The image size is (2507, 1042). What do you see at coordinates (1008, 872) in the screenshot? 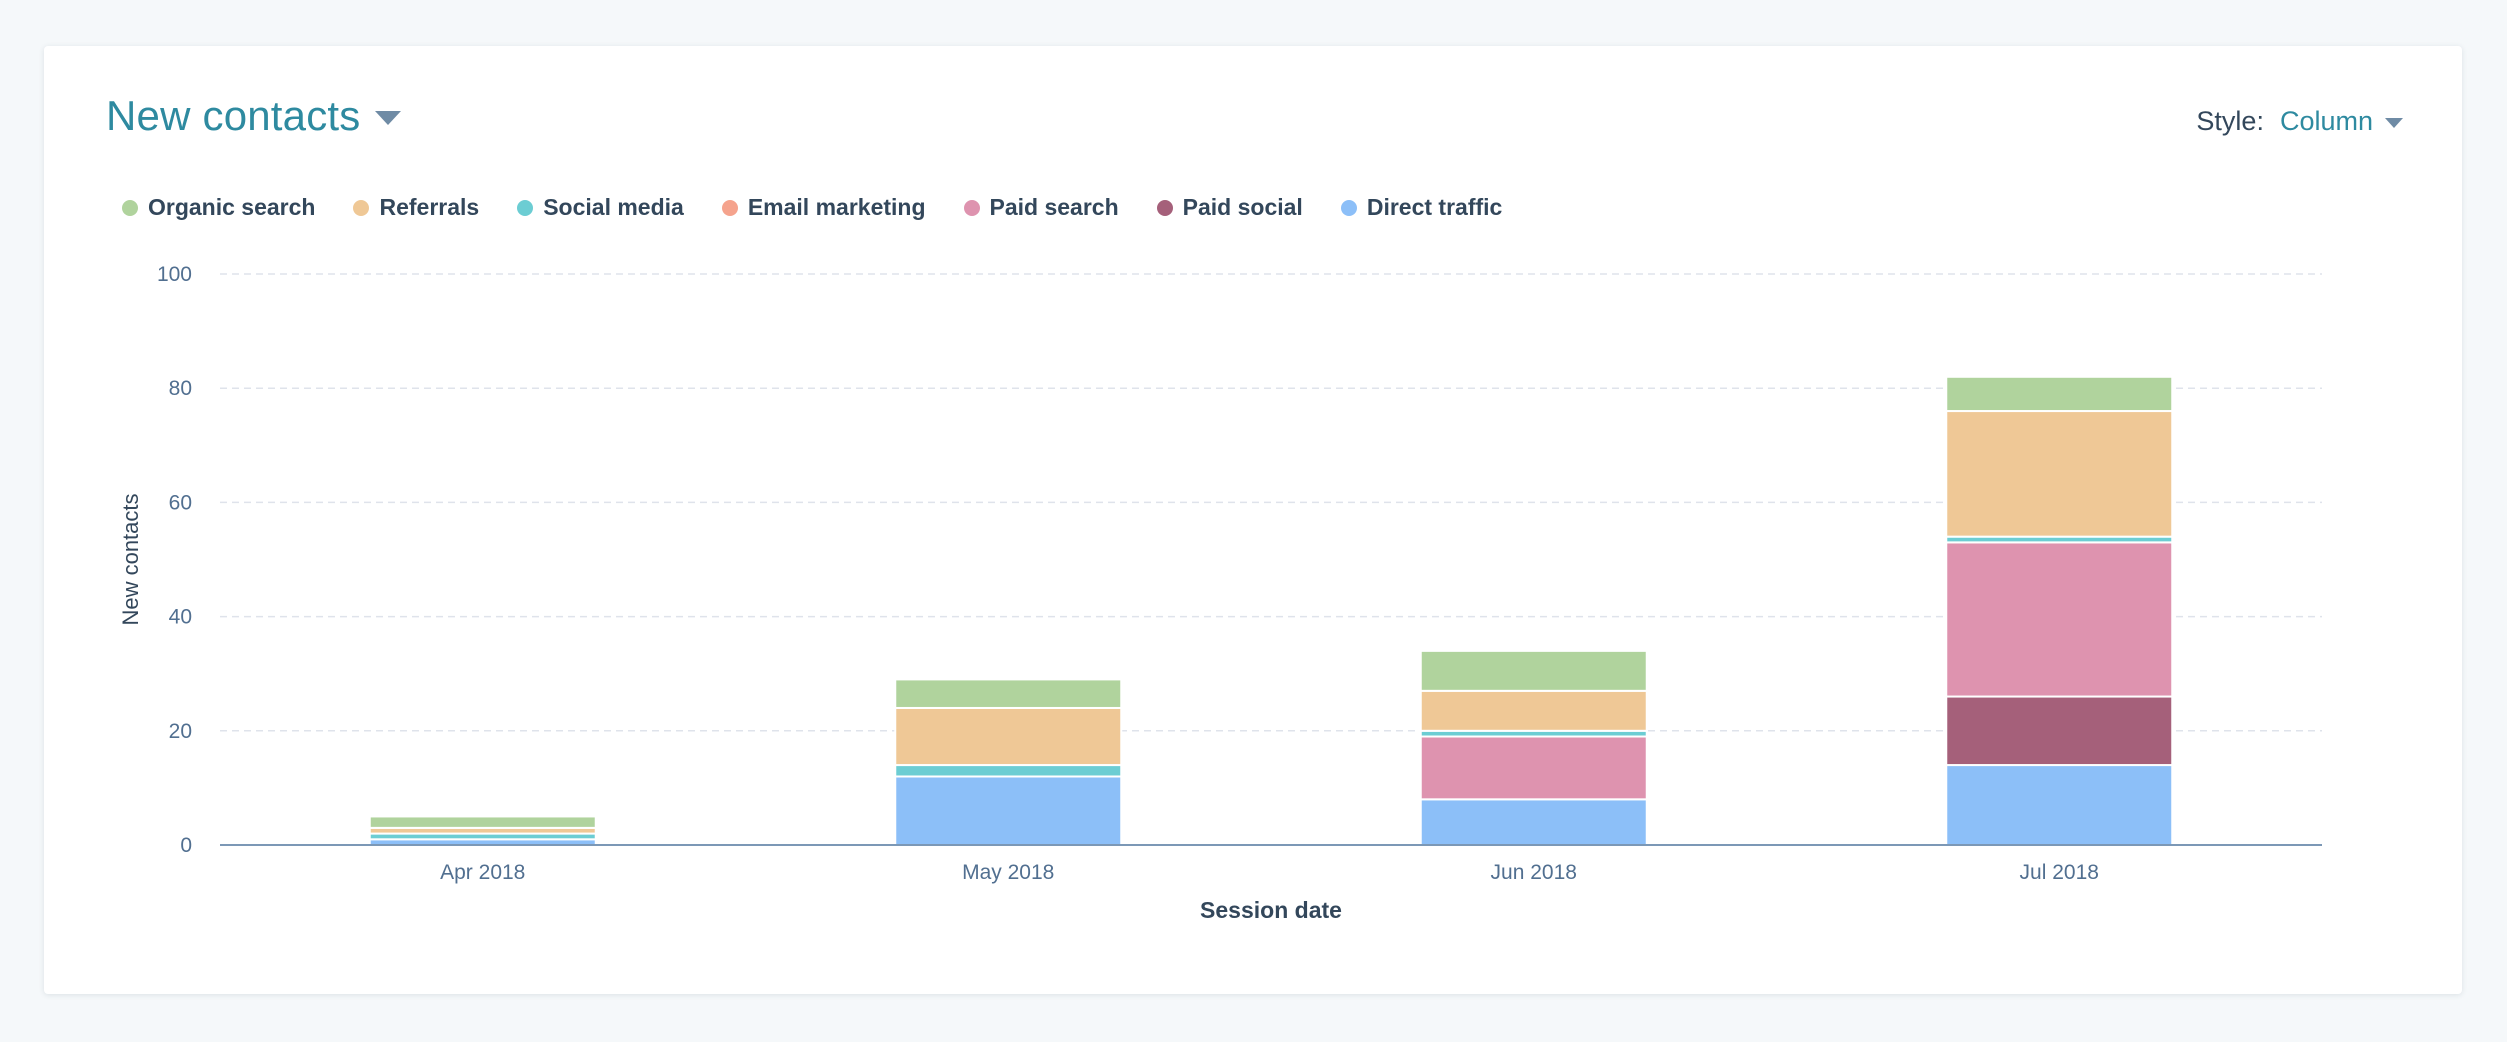
I see `x-tick-label: May 2018` at bounding box center [1008, 872].